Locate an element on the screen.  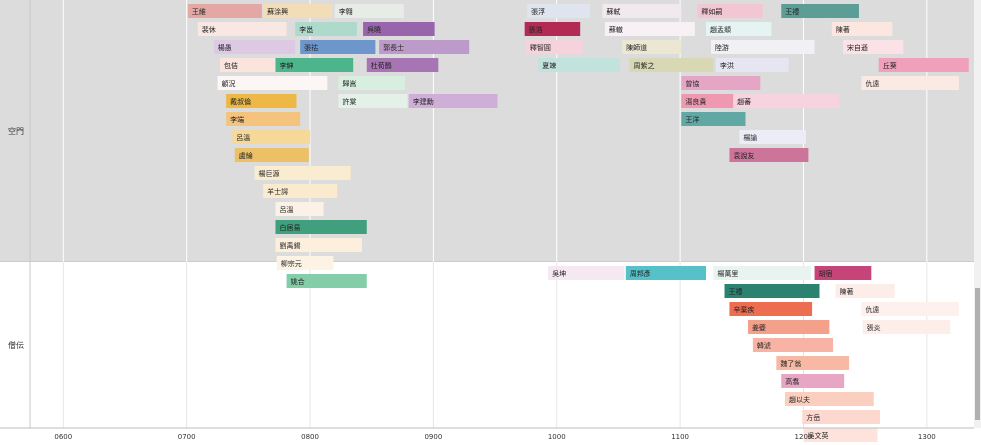
bar: 宋自遜 is located at coordinates (873, 47).